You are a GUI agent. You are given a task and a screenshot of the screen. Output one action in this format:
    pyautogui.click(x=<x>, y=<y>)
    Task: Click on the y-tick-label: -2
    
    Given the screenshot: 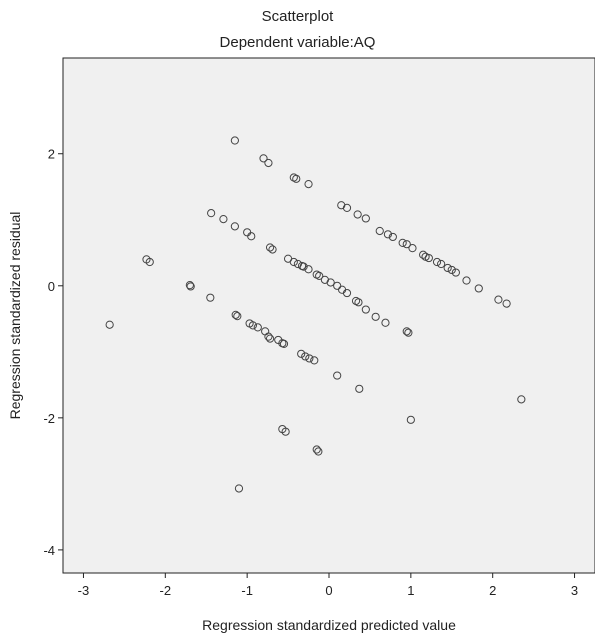 What is the action you would take?
    pyautogui.click(x=49, y=418)
    